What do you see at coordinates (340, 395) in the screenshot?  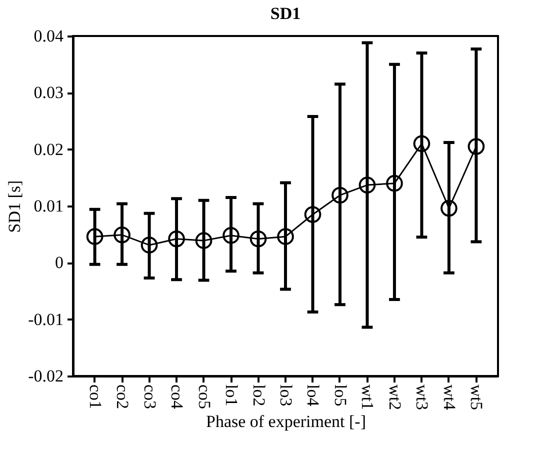 I see `x-tick-label: lo5` at bounding box center [340, 395].